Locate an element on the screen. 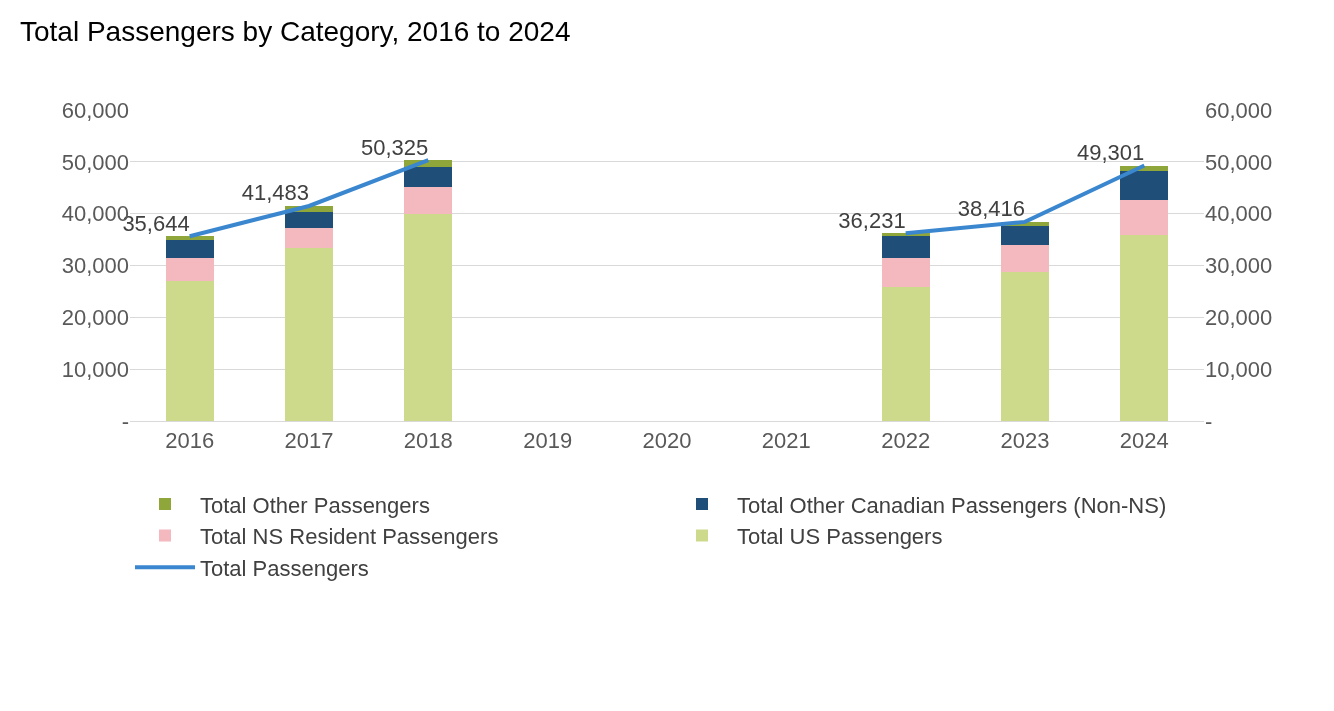  y2-tick-label: 60,000 is located at coordinates (1239, 110).